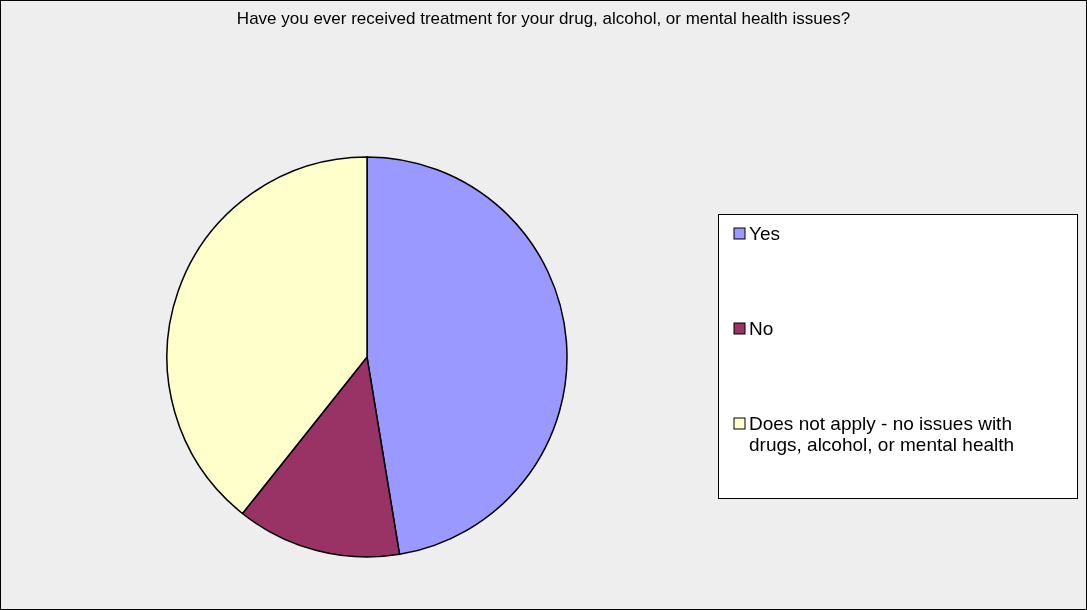 This screenshot has width=1087, height=610. What do you see at coordinates (543, 18) in the screenshot?
I see `chart-title: Have you ever received treatment for your drug, alcohol, or mental health issues?` at bounding box center [543, 18].